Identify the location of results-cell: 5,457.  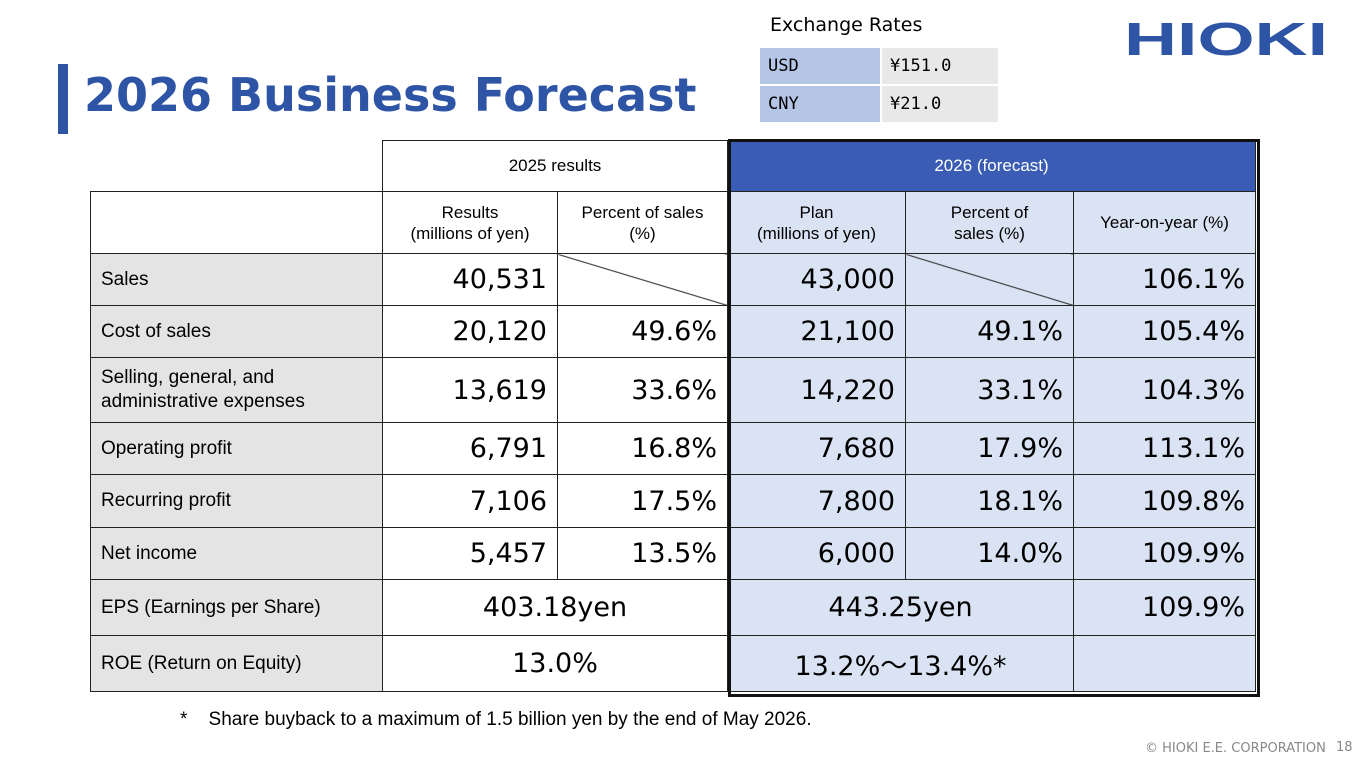
(470, 553).